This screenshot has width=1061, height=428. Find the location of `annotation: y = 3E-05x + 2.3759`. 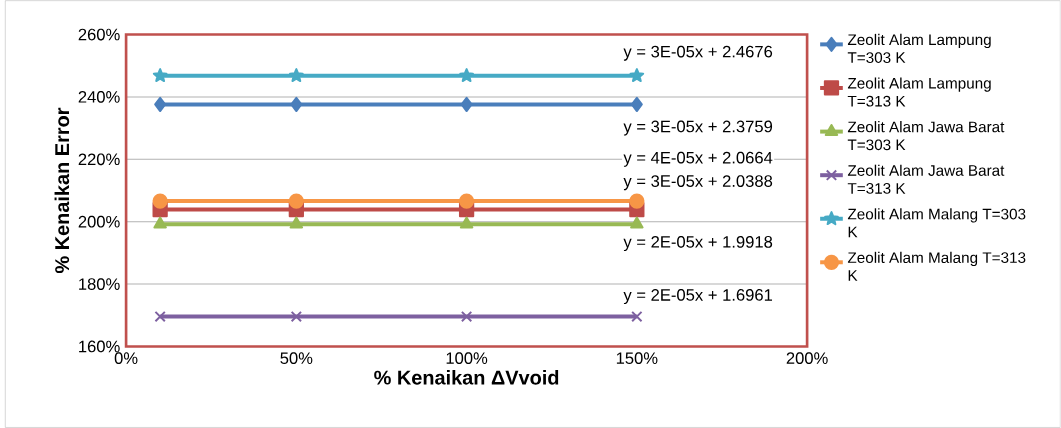

annotation: y = 3E-05x + 2.3759 is located at coordinates (698, 128).